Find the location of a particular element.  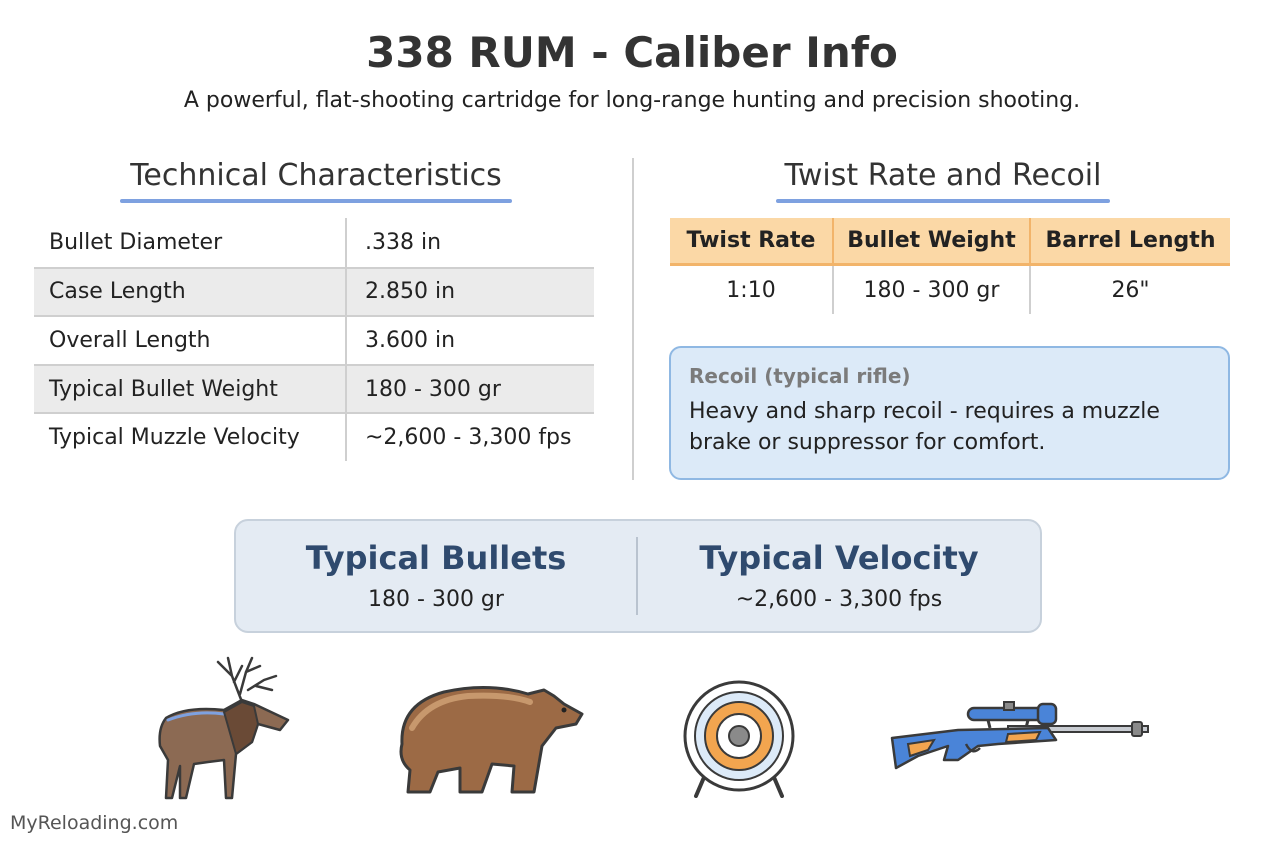

row-value: 2.850 in is located at coordinates (410, 292).